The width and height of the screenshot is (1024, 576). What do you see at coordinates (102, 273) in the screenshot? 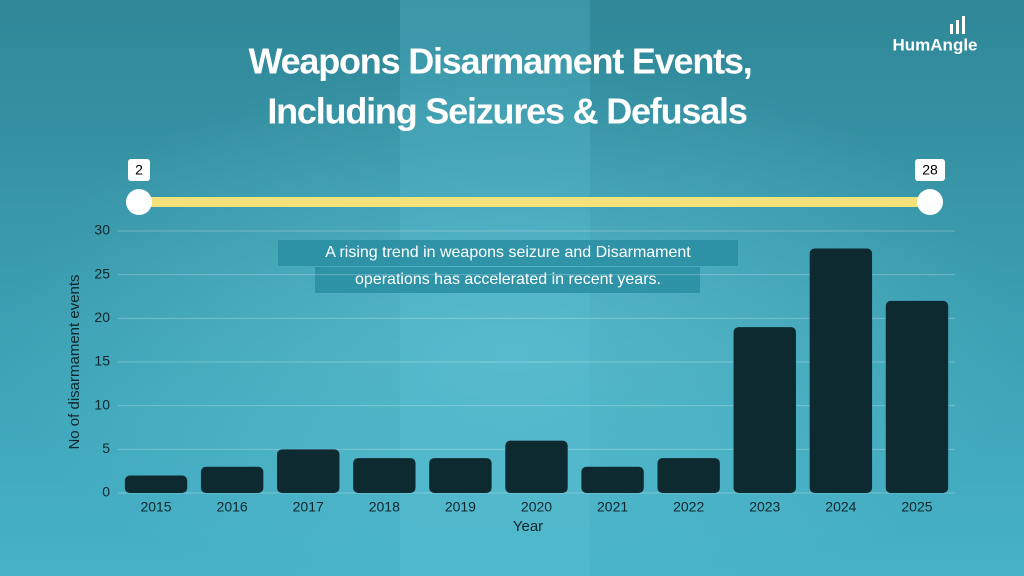
I see `y-tick-label: 25` at bounding box center [102, 273].